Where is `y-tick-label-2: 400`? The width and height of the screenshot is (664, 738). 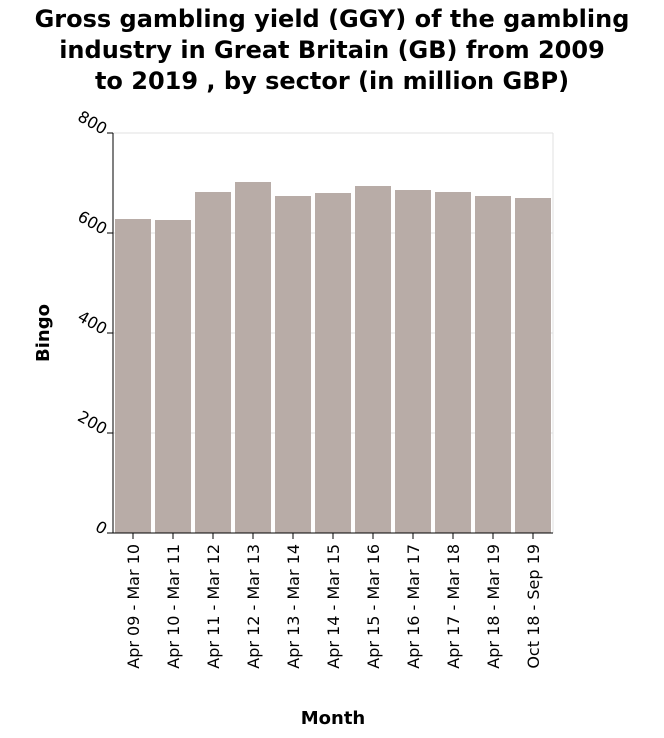 y-tick-label-2: 400 is located at coordinates (93, 323).